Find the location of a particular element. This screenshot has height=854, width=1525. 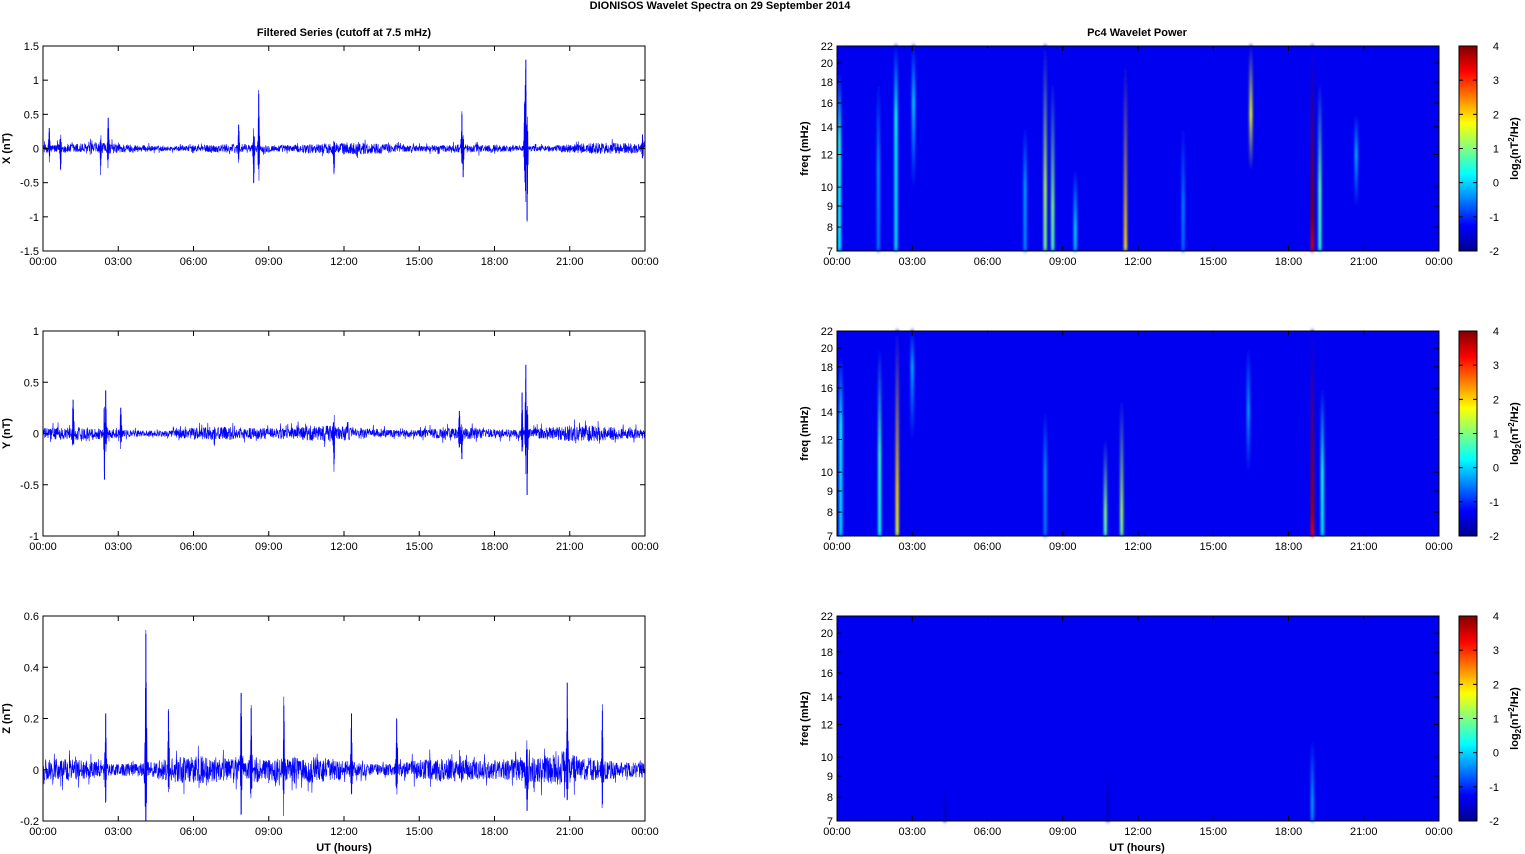

panel-x-xtick-label: 15:00 is located at coordinates (419, 262).